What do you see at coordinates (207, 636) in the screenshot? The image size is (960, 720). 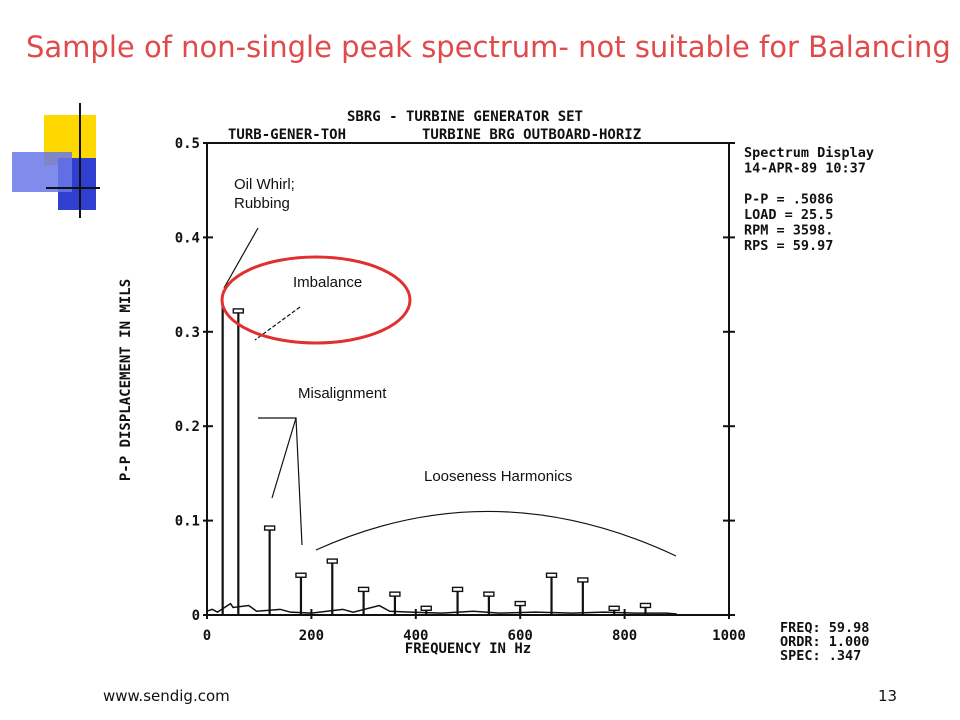 I see `x-tick-label: 0` at bounding box center [207, 636].